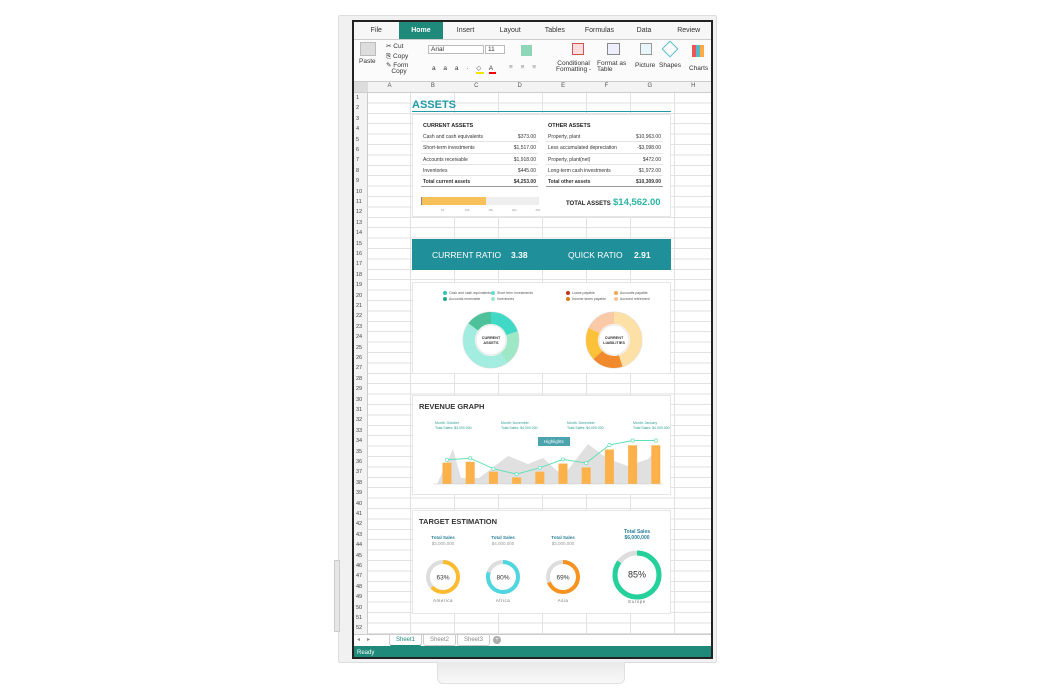 This screenshot has width=1050, height=700. Describe the element at coordinates (359, 472) in the screenshot. I see `row-header: 37` at that location.